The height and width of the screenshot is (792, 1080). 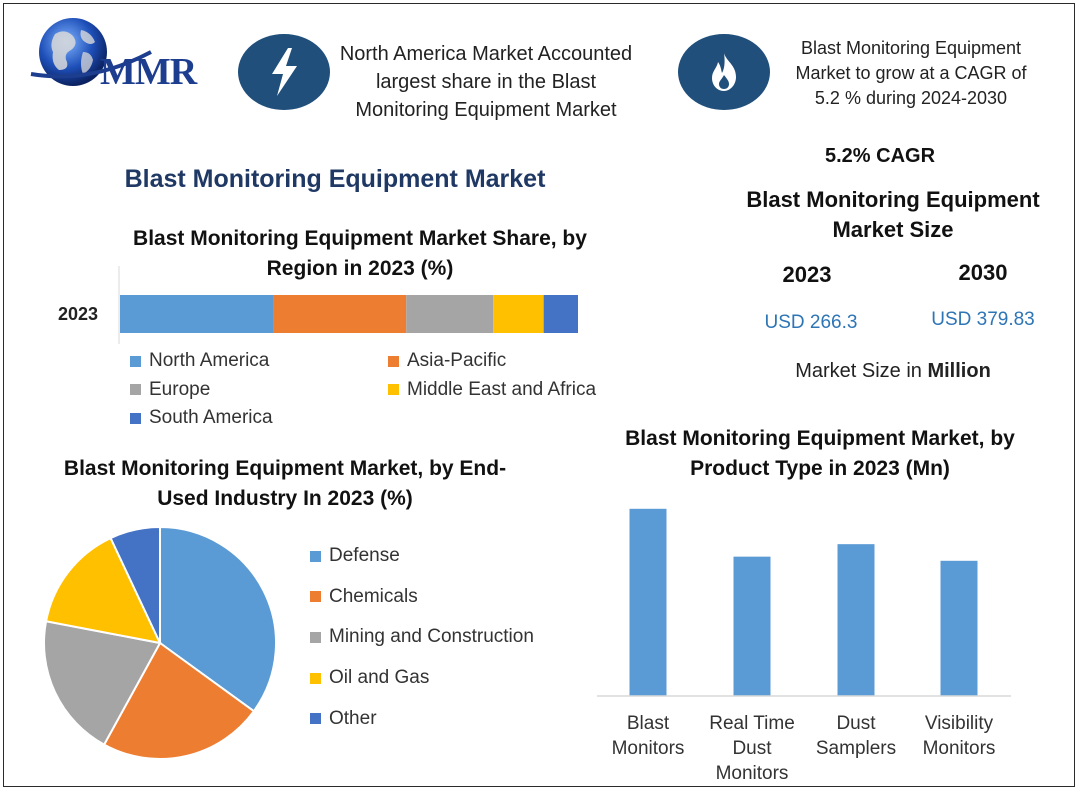 What do you see at coordinates (861, 371) in the screenshot?
I see `market-size-unit-prefix: Market Size in` at bounding box center [861, 371].